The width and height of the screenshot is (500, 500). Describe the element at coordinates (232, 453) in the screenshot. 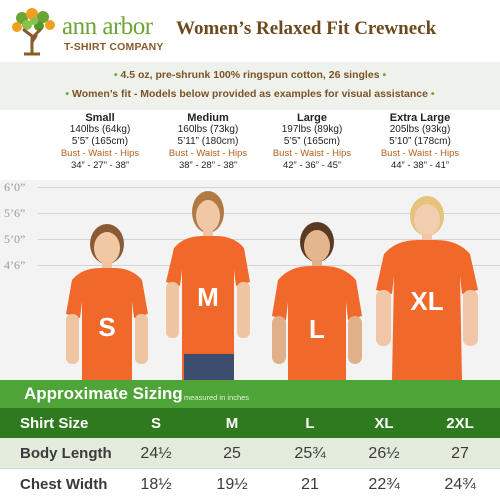

I see `table-cell: 25` at that location.